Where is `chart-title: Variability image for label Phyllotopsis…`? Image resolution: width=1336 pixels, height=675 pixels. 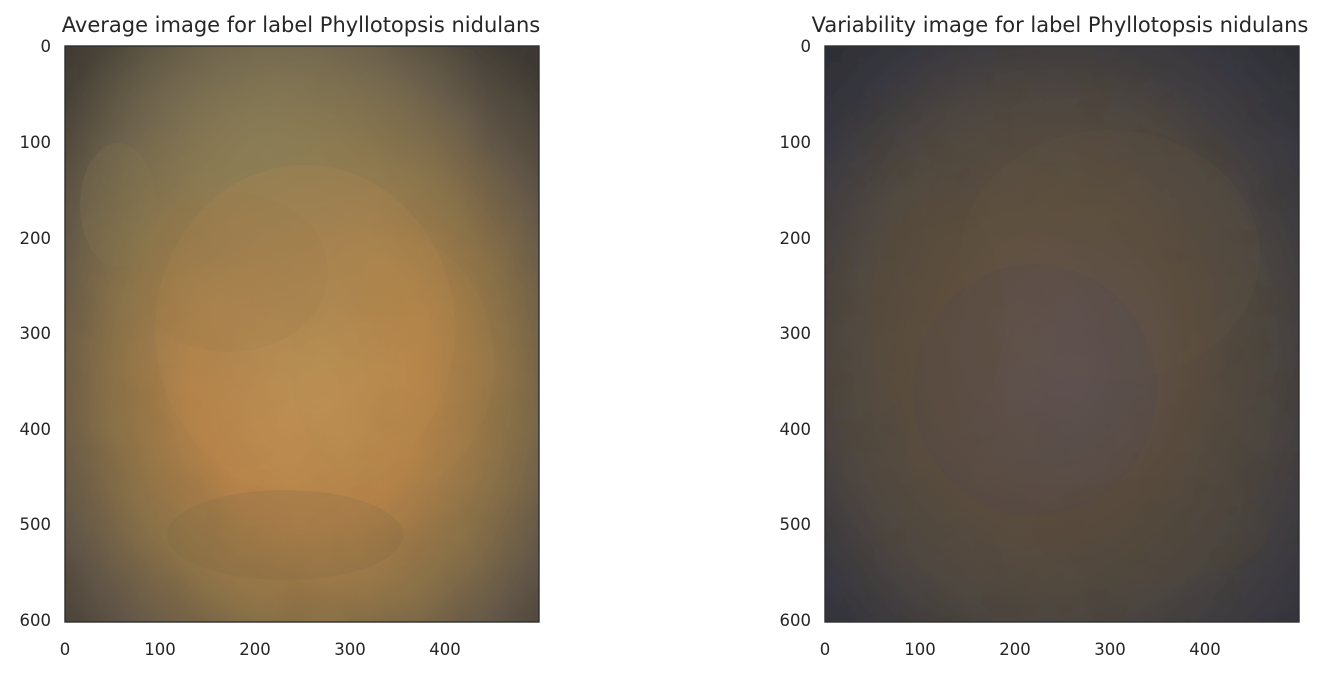 chart-title: Variability image for label Phyllotopsis… is located at coordinates (1060, 25).